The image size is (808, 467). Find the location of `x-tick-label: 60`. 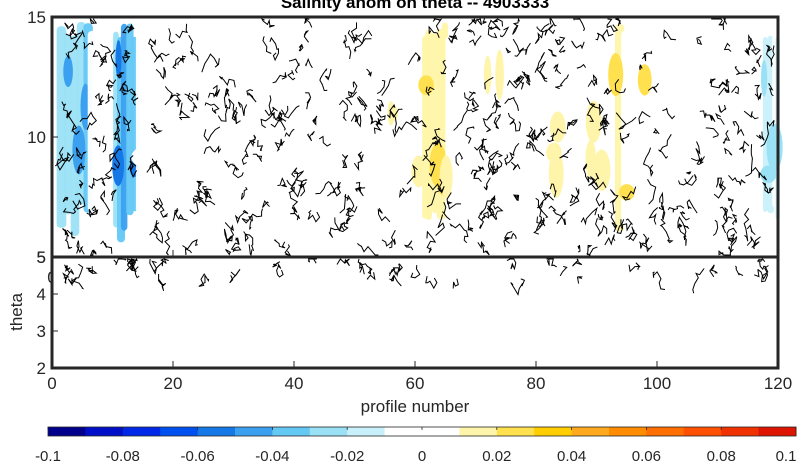

x-tick-label: 60 is located at coordinates (415, 383).